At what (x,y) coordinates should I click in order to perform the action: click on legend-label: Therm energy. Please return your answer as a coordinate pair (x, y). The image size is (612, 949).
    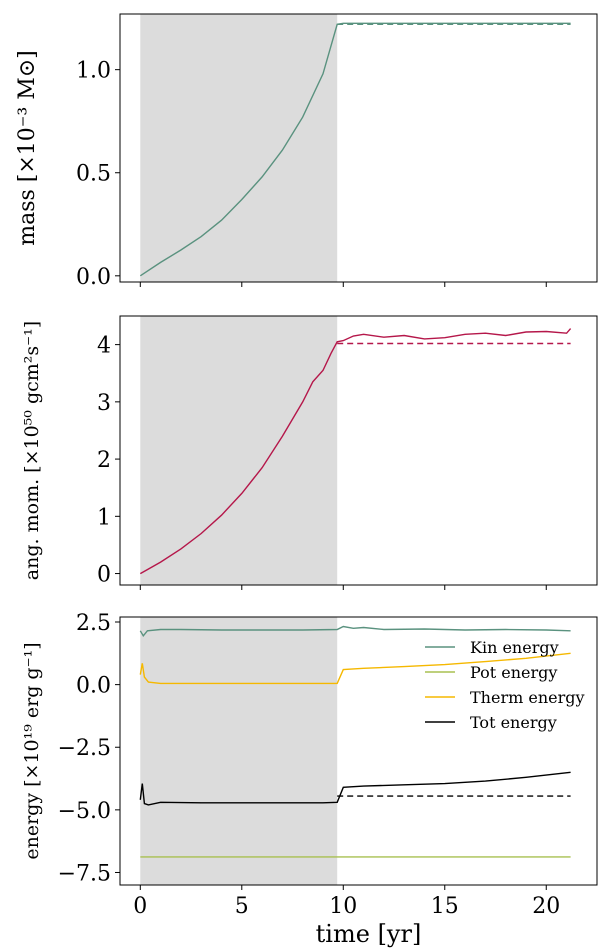
    Looking at the image, I should click on (527, 697).